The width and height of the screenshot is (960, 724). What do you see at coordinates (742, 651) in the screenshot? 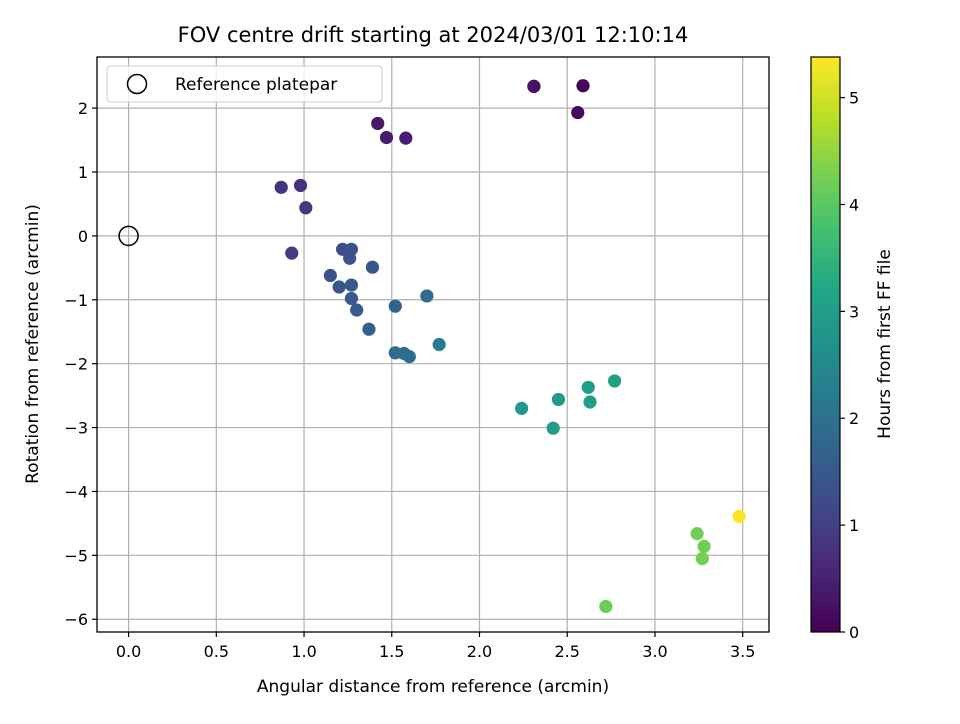
I see `x-tick-label: 3.5` at bounding box center [742, 651].